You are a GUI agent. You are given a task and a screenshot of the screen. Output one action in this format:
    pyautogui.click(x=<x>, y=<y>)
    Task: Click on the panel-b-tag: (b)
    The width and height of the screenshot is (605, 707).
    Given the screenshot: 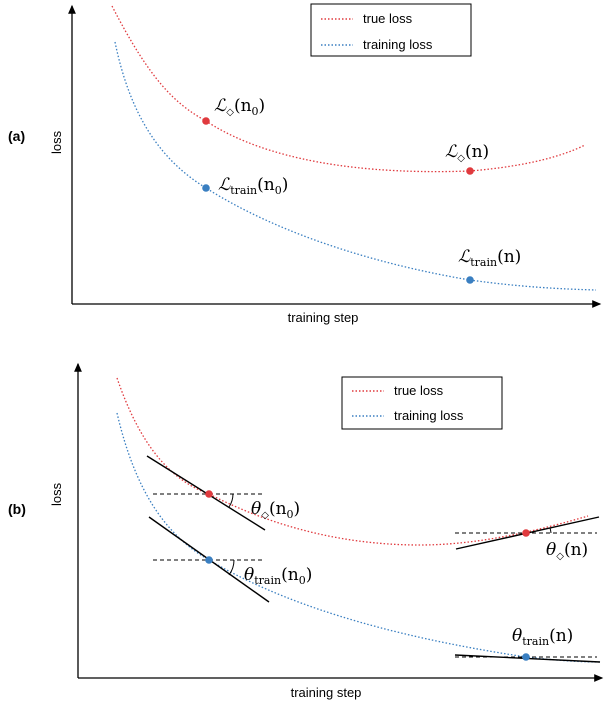 What is the action you would take?
    pyautogui.click(x=17, y=509)
    